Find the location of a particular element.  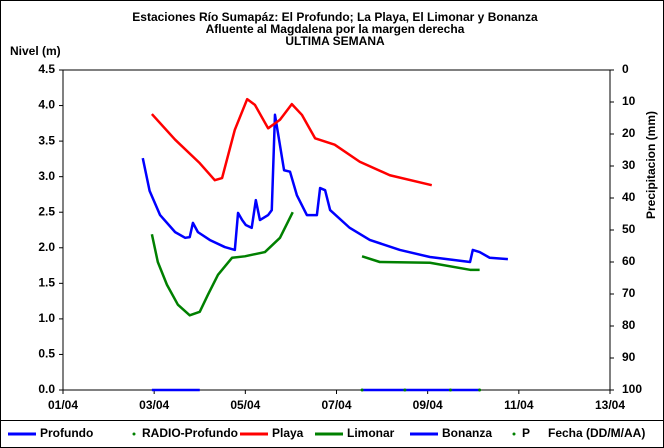

y2-tick-label: 100 is located at coordinates (632, 389).